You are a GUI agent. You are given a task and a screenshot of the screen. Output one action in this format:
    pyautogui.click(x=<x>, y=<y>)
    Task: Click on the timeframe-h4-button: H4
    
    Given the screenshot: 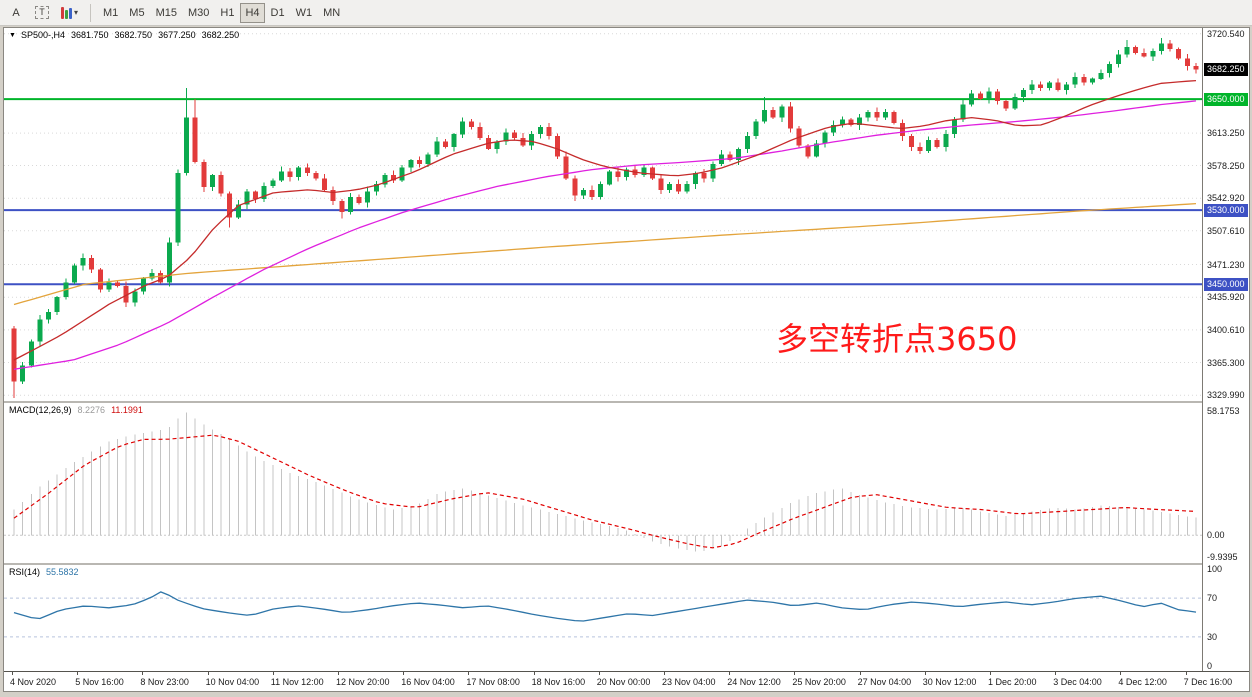 What is the action you would take?
    pyautogui.click(x=252, y=12)
    